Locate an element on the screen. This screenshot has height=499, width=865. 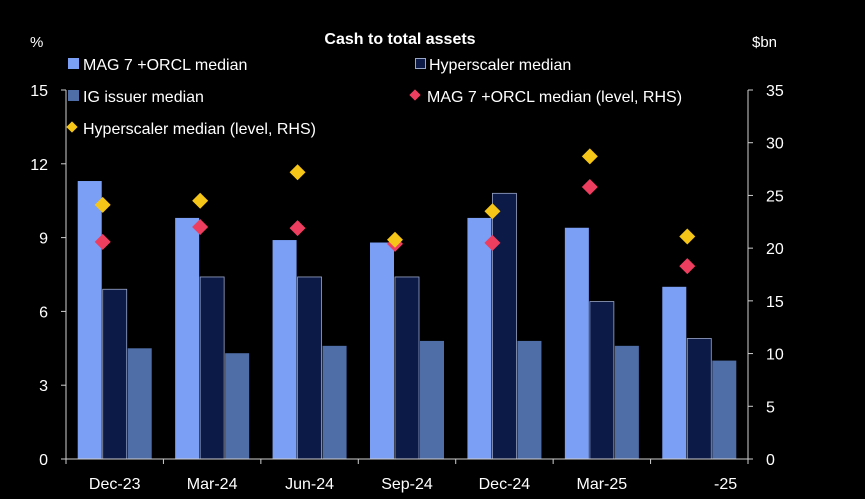
left-axis: 0 3 6 9 12 15 is located at coordinates (48, 276).